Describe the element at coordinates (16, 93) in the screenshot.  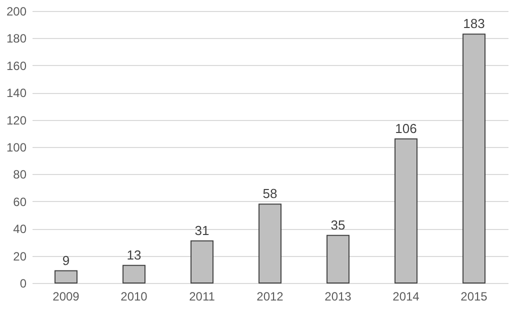
I see `y-tick-label: 140` at that location.